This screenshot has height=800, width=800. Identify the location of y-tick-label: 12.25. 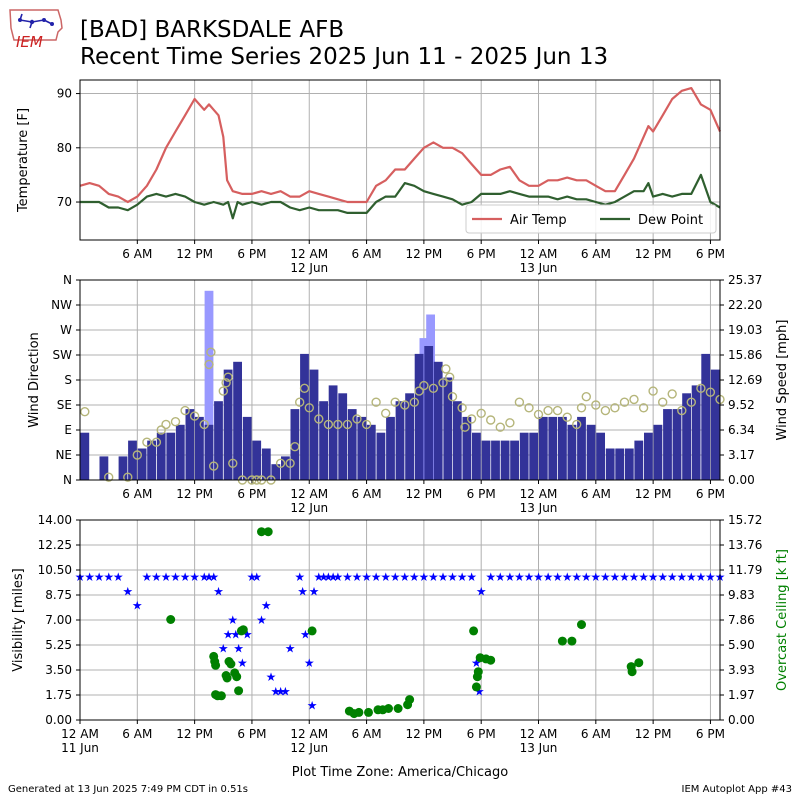
(55, 545).